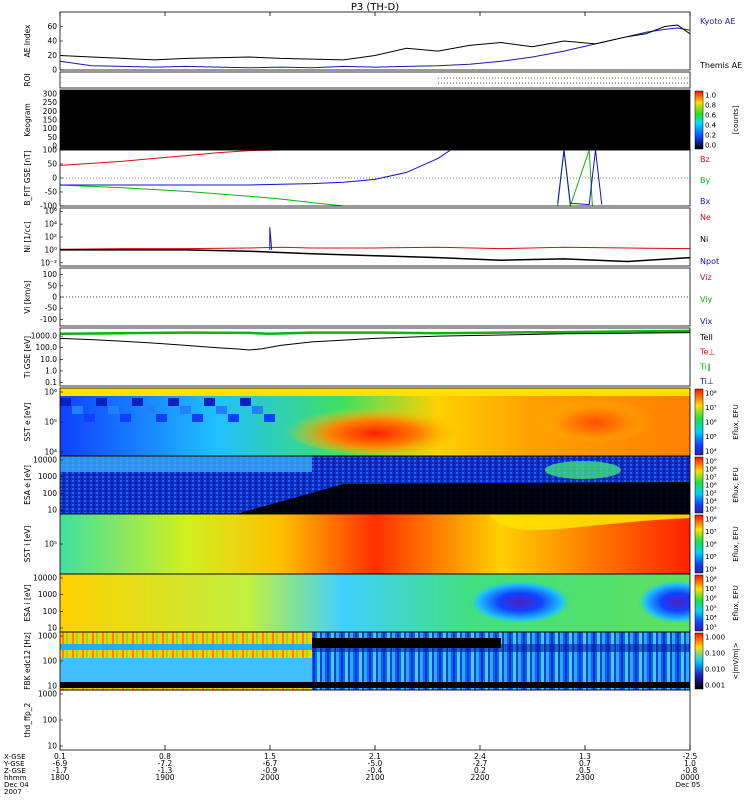 This screenshot has height=800, width=750. Describe the element at coordinates (52, 55) in the screenshot. I see `ytick-ae: 20` at that location.